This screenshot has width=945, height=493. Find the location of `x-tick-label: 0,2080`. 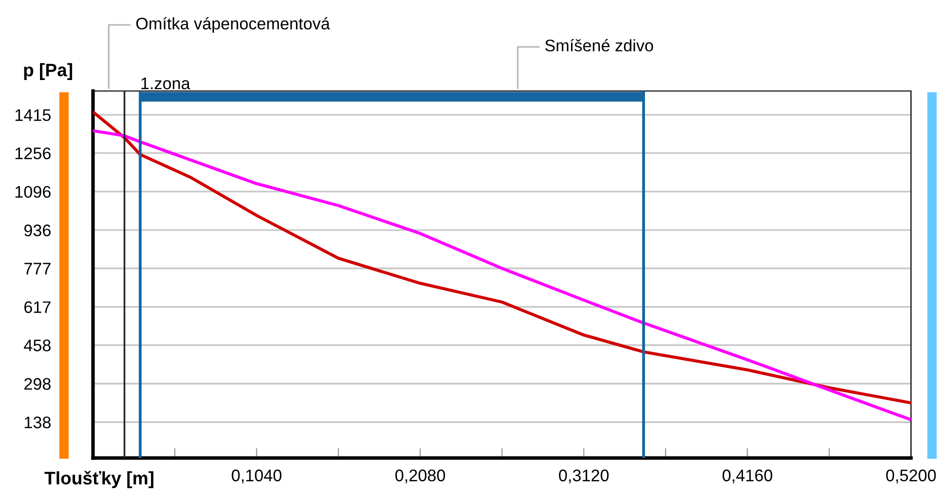

x-tick-label: 0,2080 is located at coordinates (420, 477).